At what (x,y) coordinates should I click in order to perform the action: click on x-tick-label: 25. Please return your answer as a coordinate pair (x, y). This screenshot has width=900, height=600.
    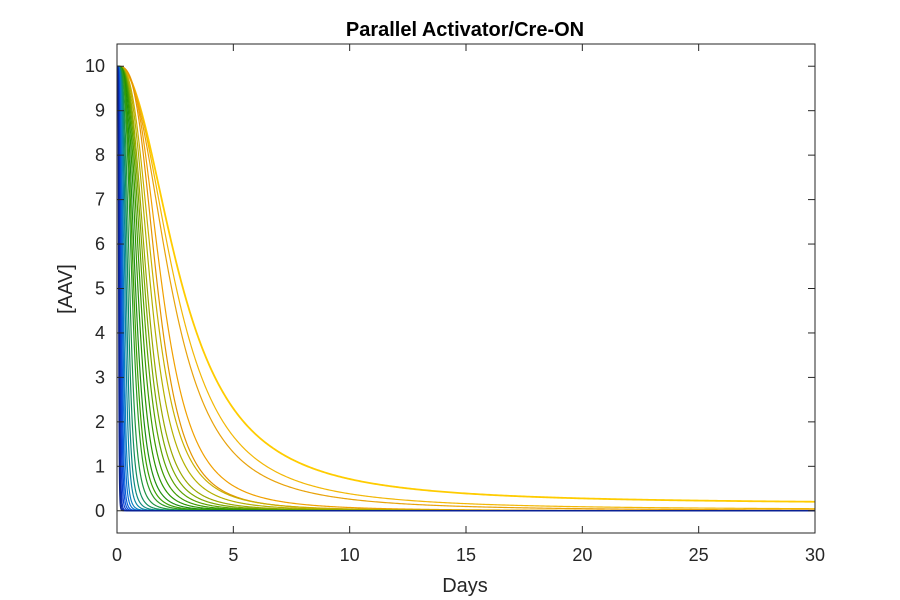
    Looking at the image, I should click on (699, 555).